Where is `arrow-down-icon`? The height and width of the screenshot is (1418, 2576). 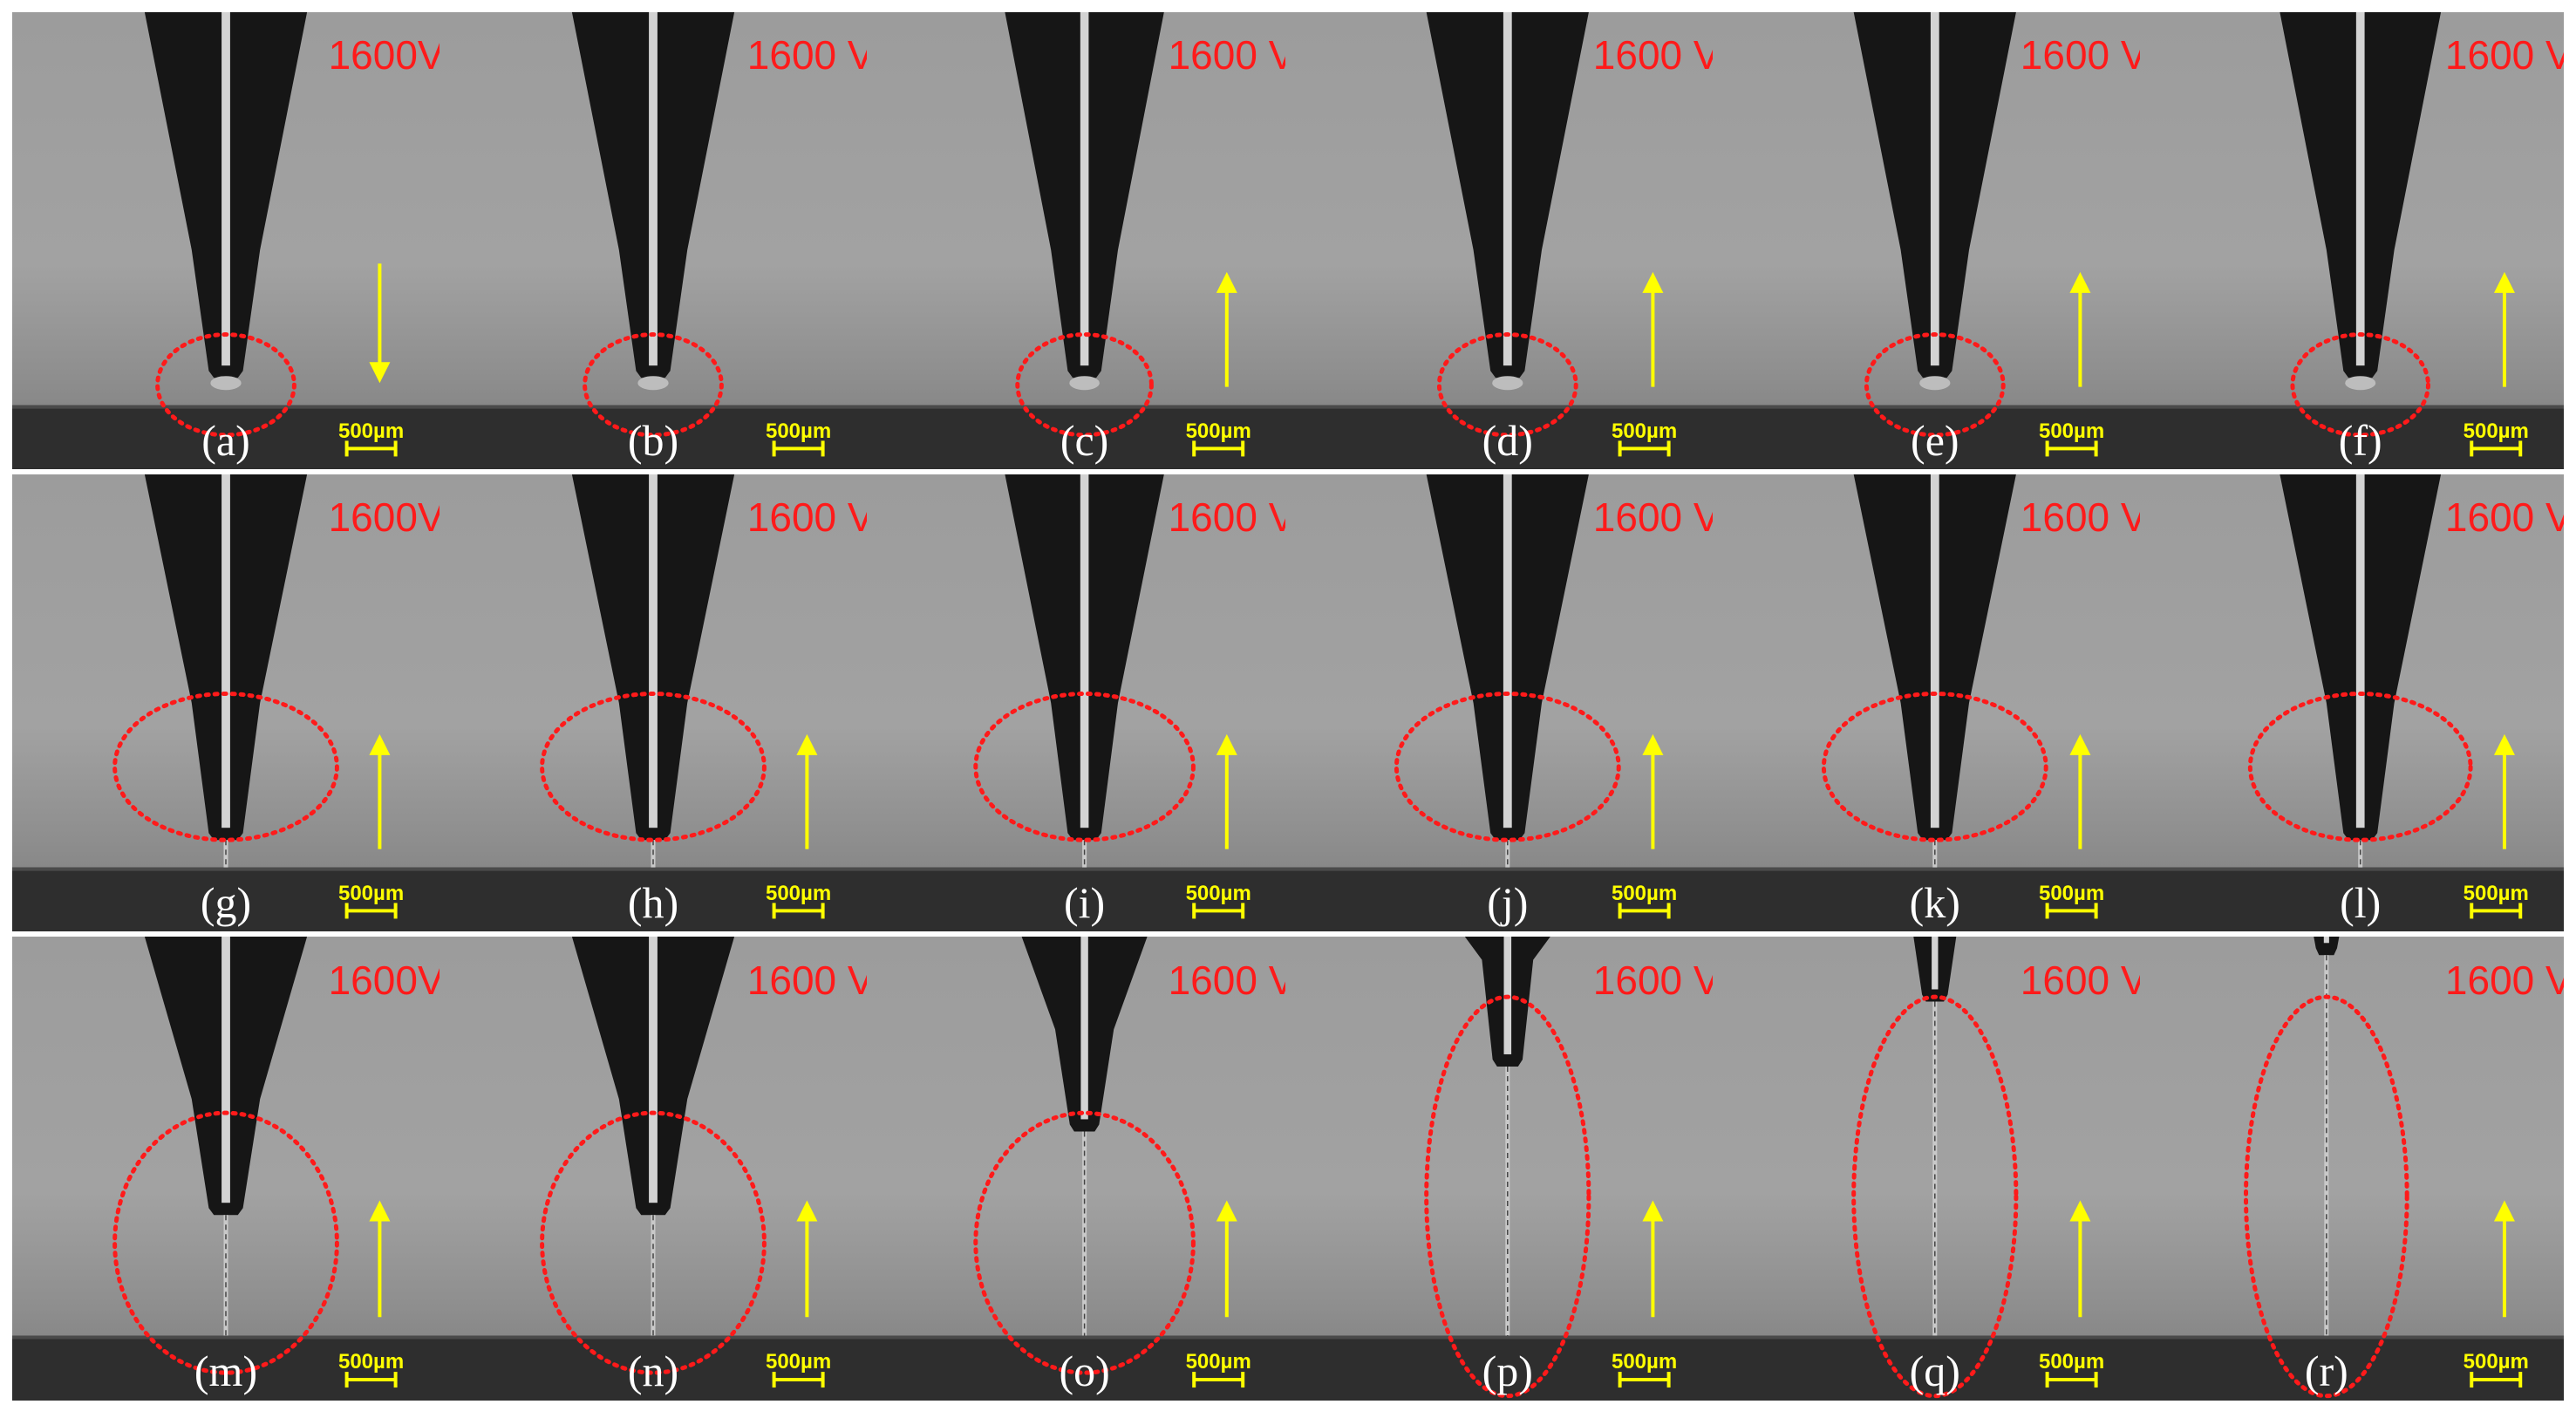 arrow-down-icon is located at coordinates (380, 373).